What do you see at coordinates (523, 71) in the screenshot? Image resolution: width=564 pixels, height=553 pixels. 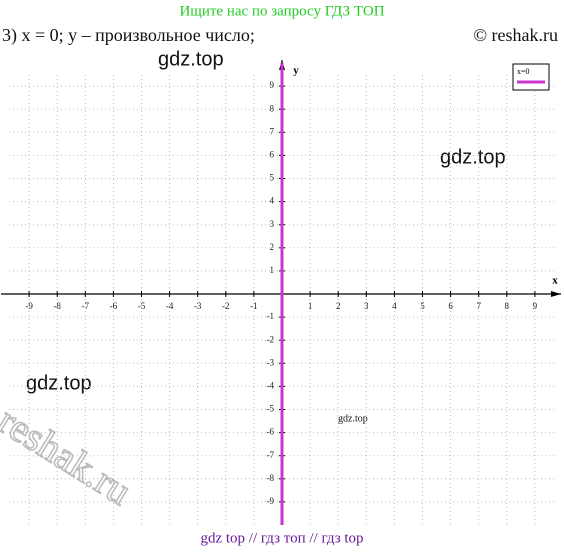 I see `legend-label: x=0` at bounding box center [523, 71].